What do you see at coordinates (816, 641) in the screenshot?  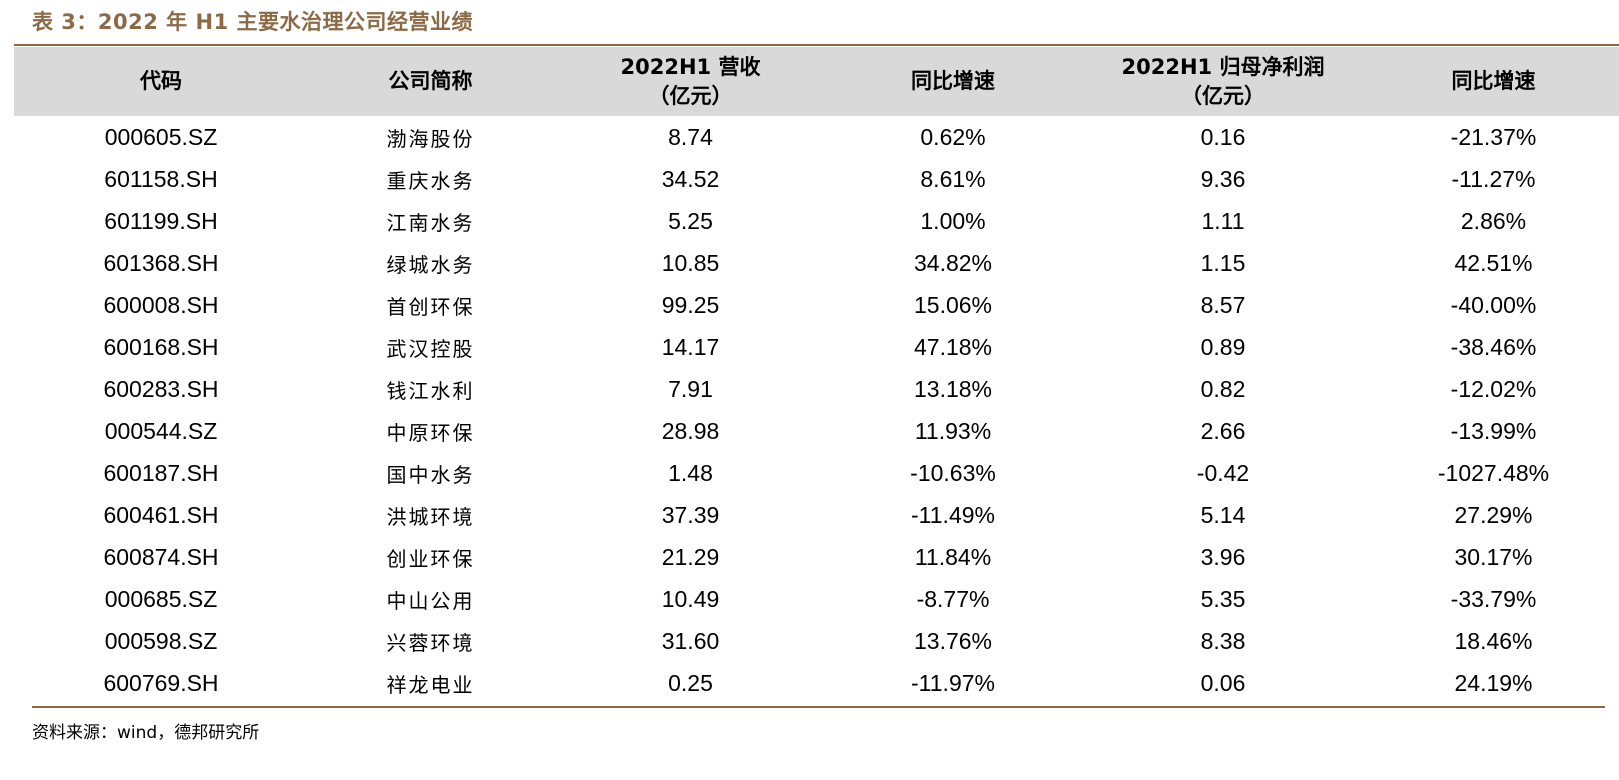 I see `table-row: 000598.SZ 兴蓉环境 31.60 13.76% 8.38 18.46%` at bounding box center [816, 641].